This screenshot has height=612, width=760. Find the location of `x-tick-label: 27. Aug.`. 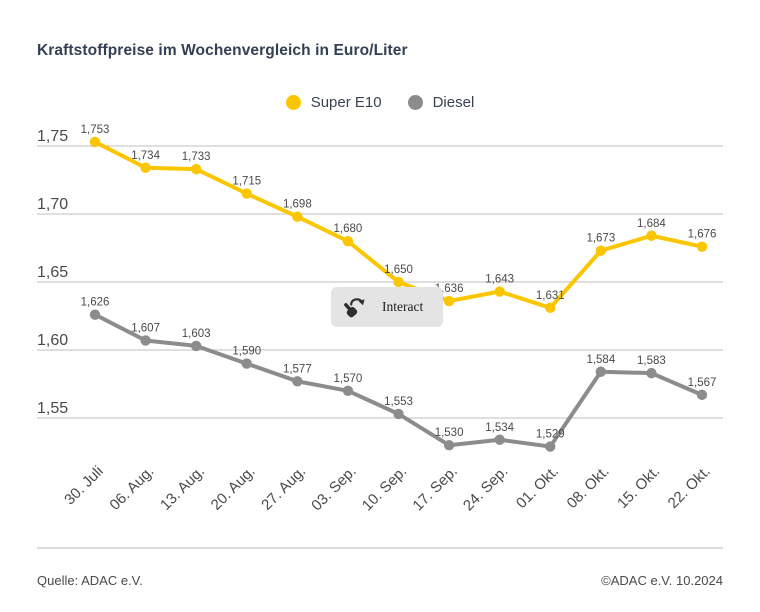

x-tick-label: 27. Aug. is located at coordinates (283, 488).